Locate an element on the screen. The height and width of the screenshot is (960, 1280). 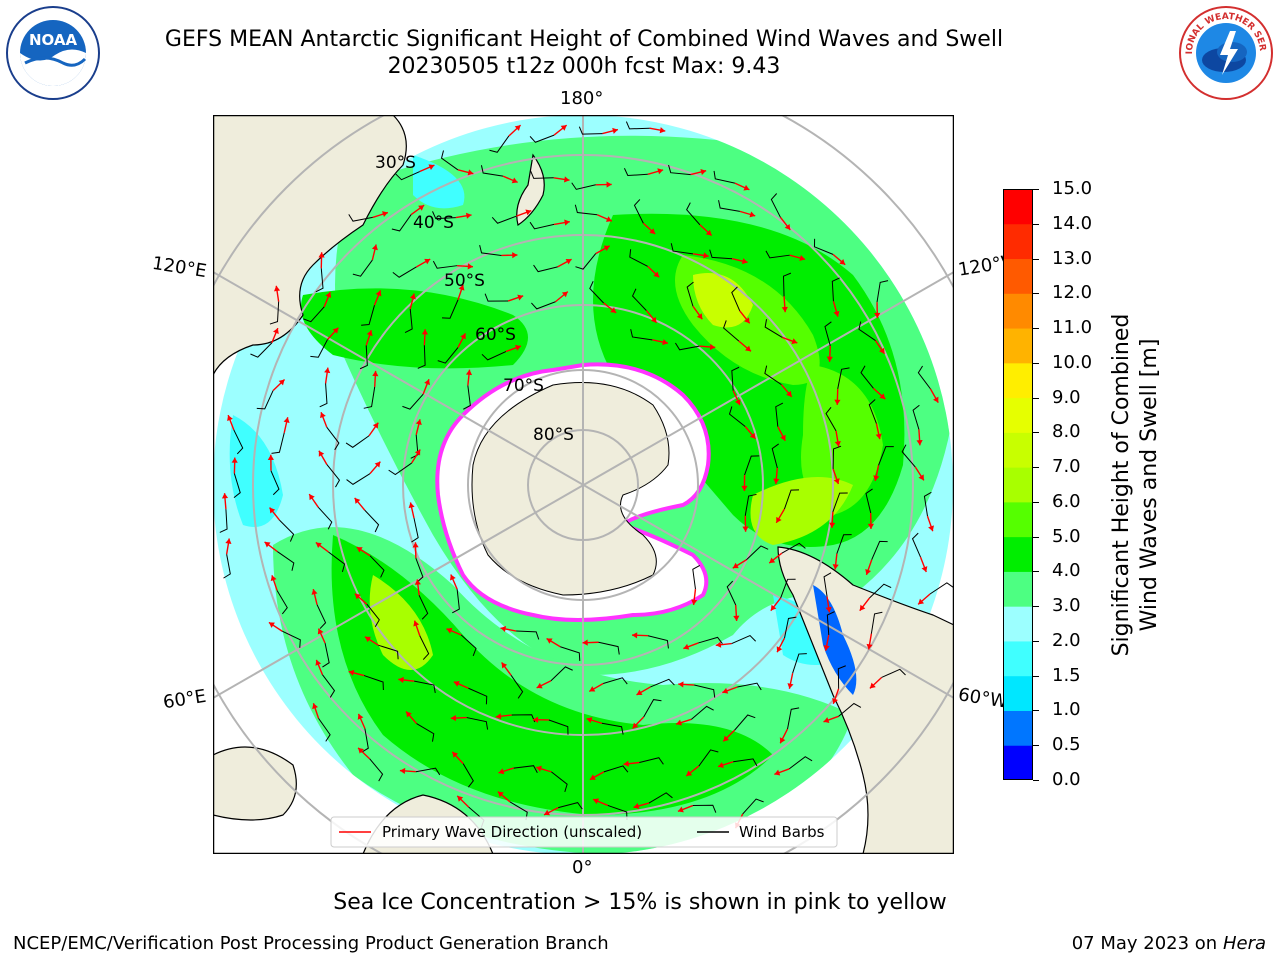
colorbar-tick-label: 1.5 is located at coordinates (1066, 675).